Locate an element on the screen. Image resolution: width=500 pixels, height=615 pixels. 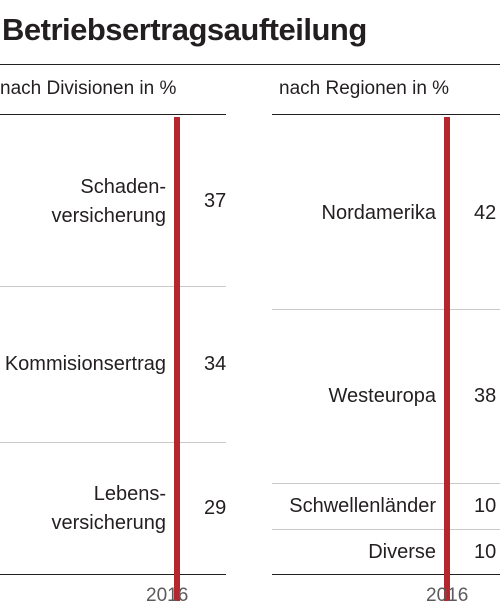
segment-label: Diverse is located at coordinates (402, 551).